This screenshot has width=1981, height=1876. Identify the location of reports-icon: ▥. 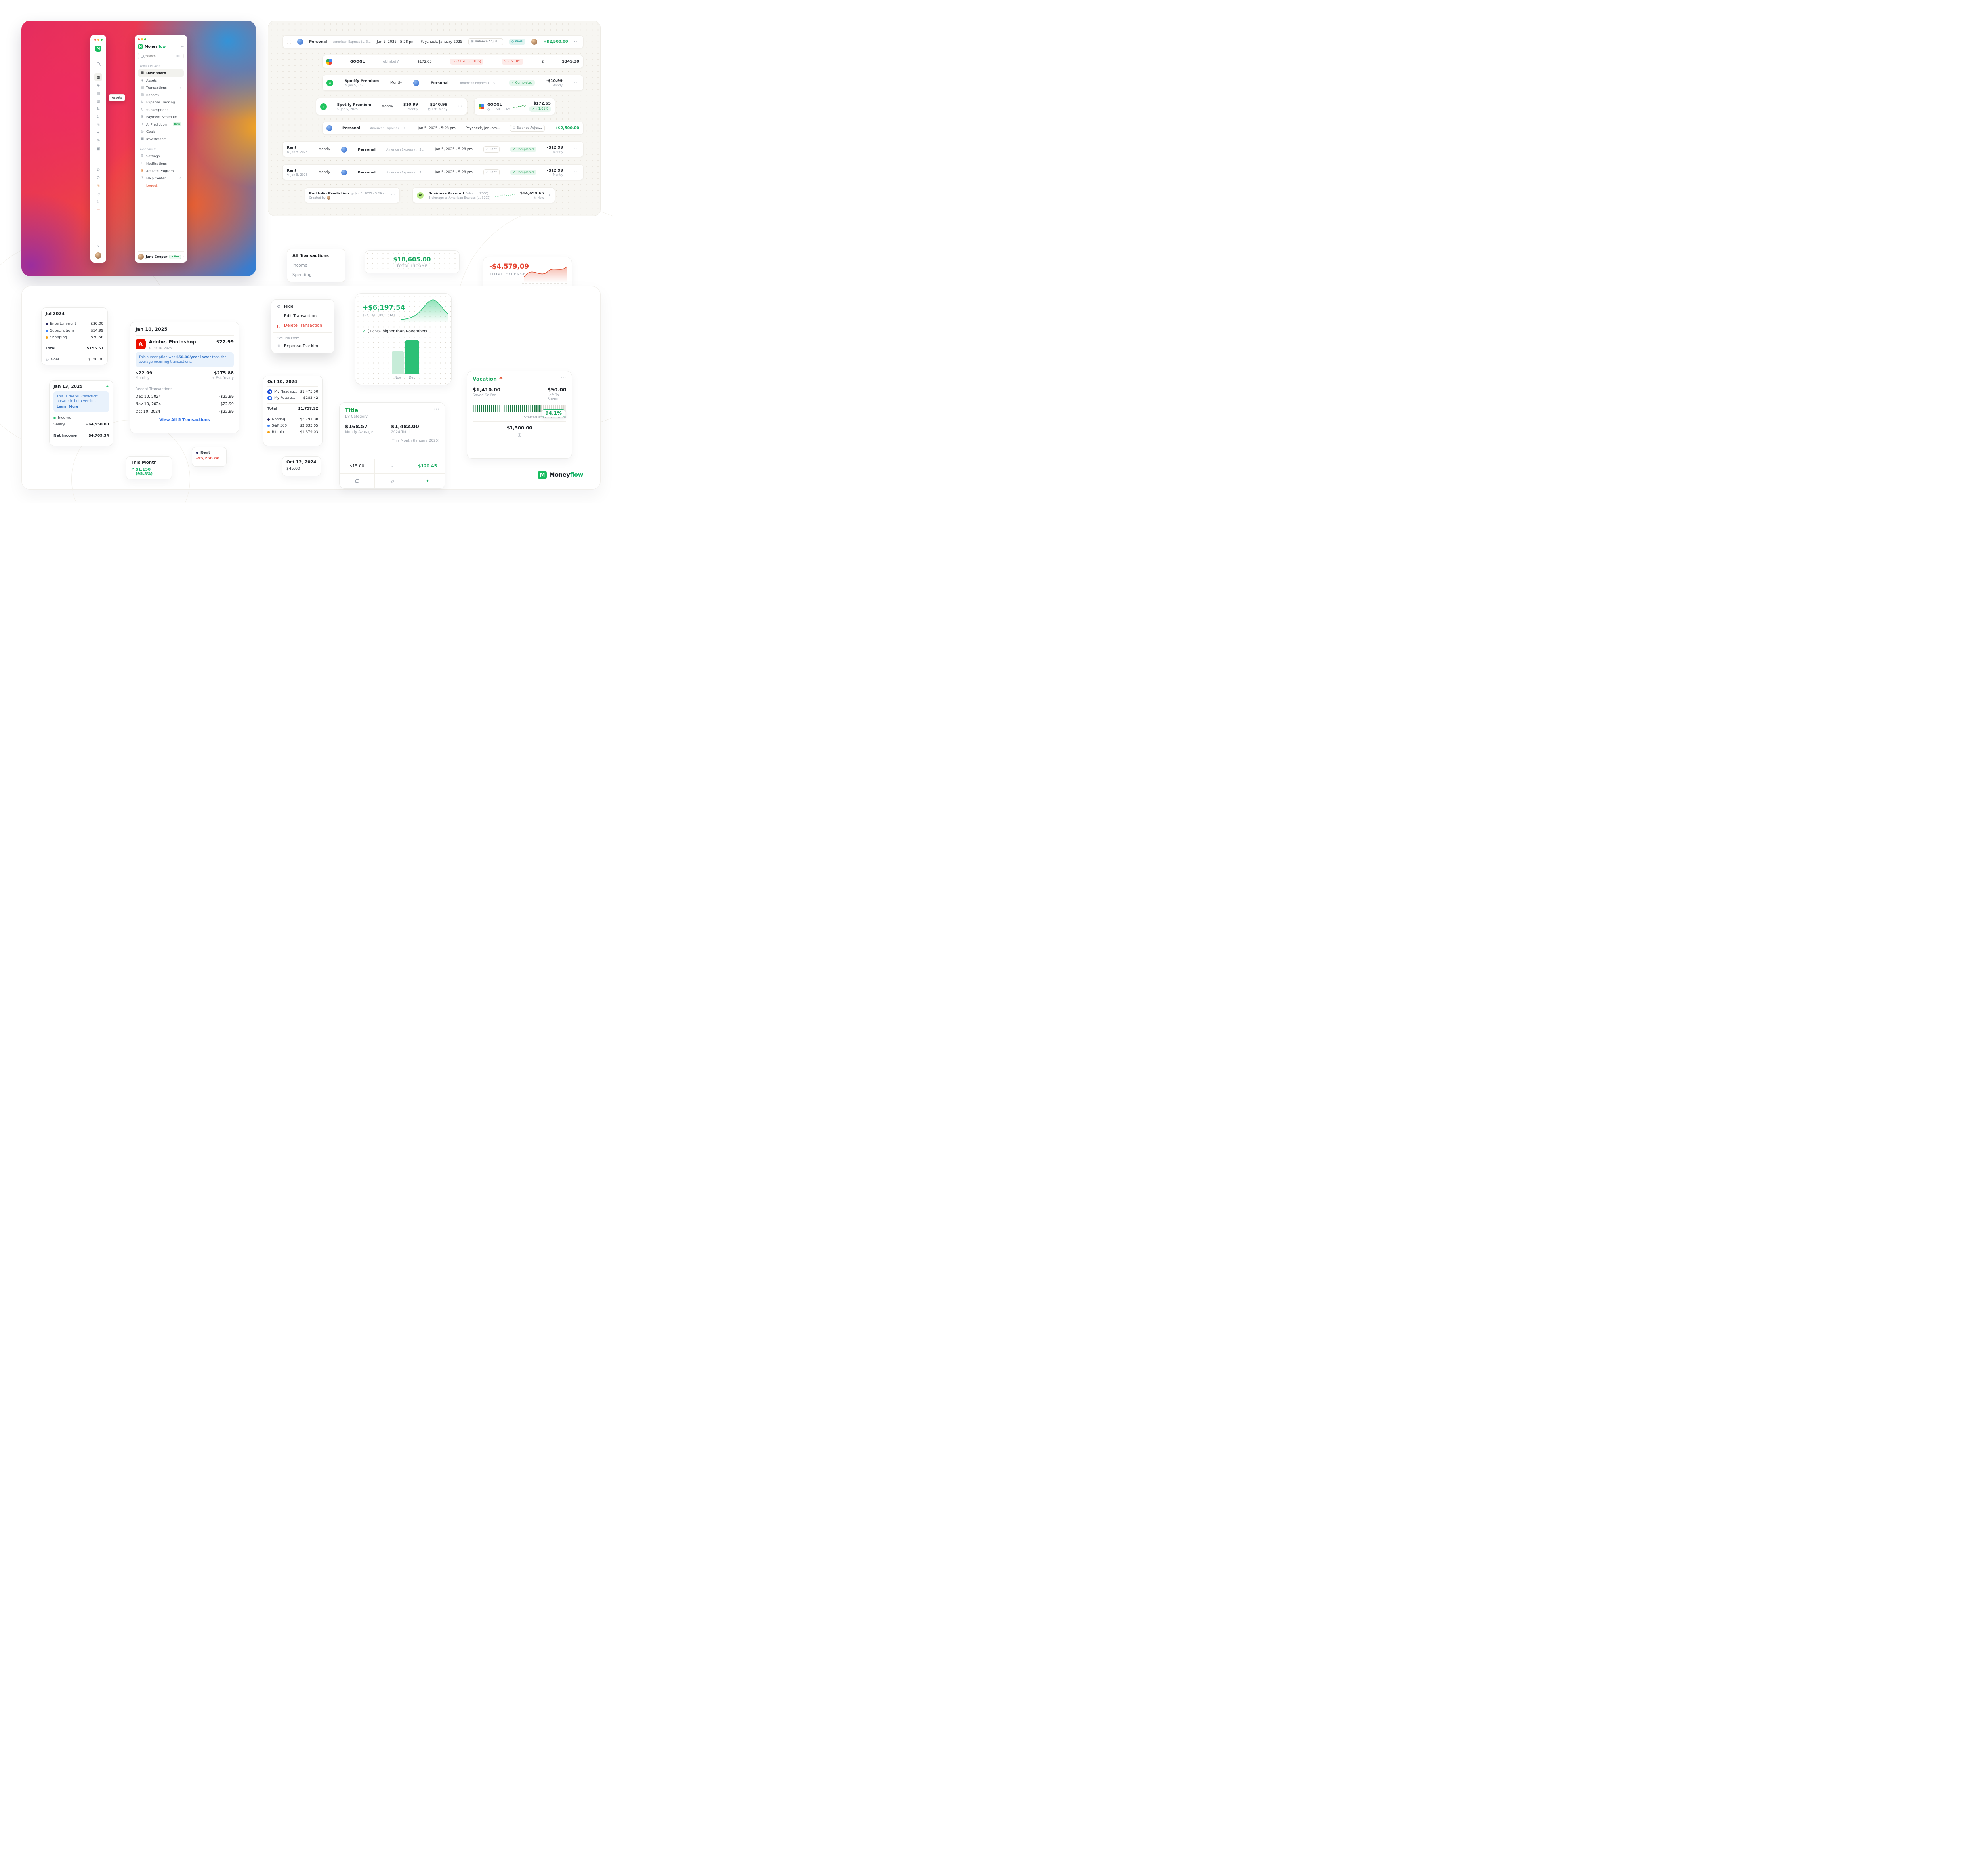
(98, 101).